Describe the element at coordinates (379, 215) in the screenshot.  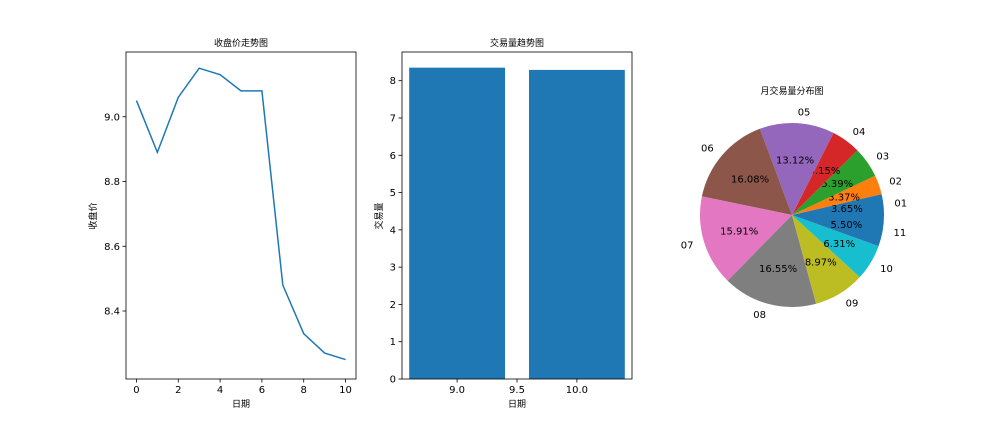
I see `bar-chart-ylabel: 交易量` at that location.